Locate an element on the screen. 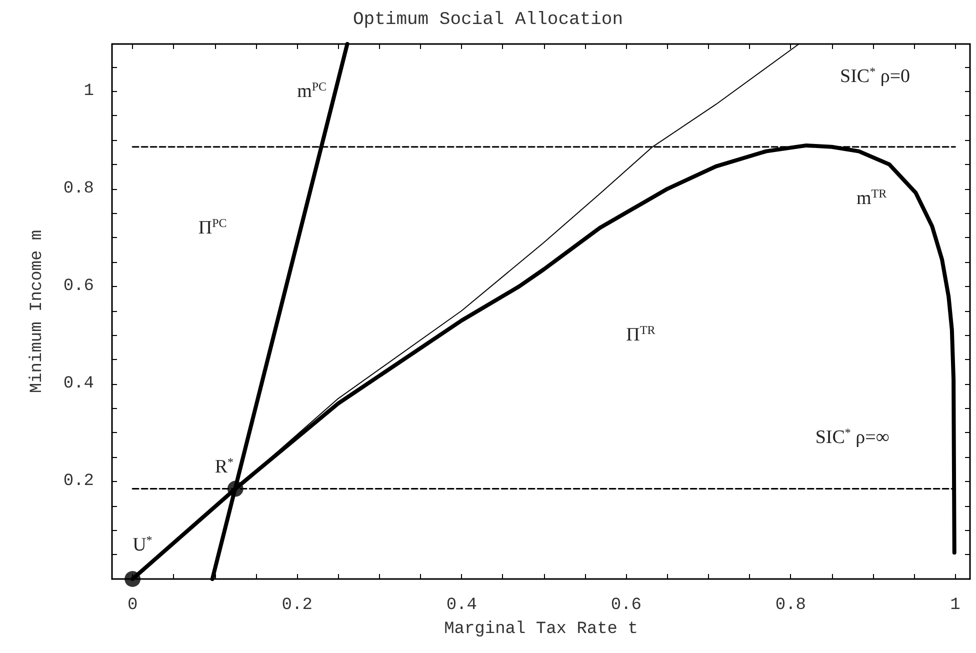 This screenshot has height=653, width=976. x-tick-label: 0.2 is located at coordinates (297, 605).